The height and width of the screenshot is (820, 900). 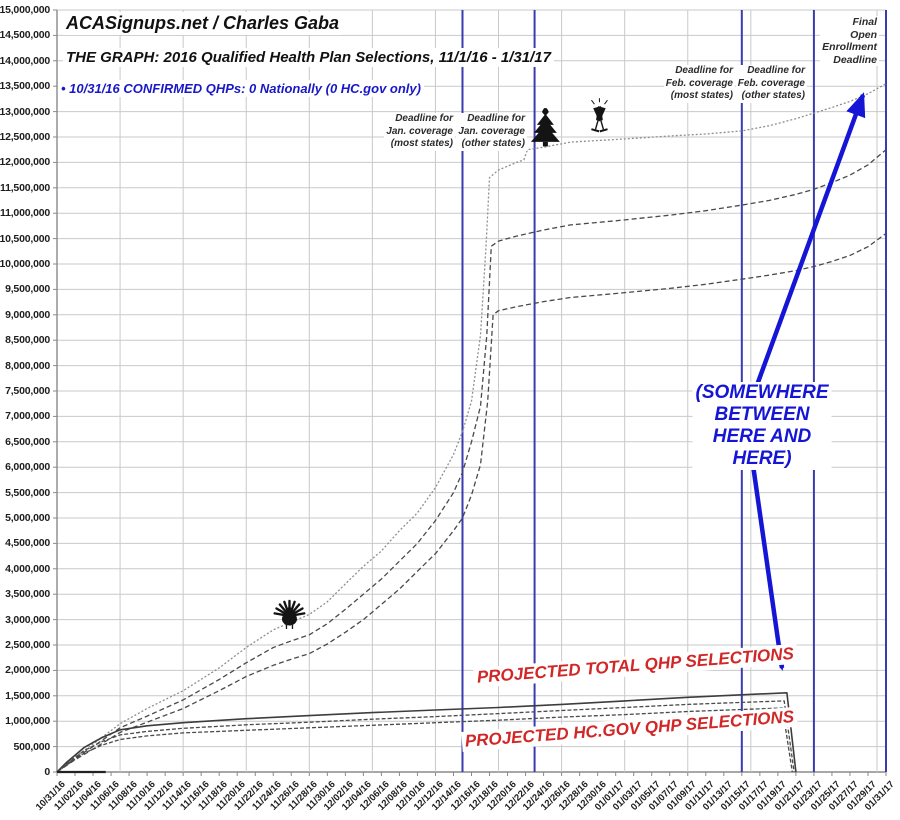 I want to click on site-name: ACASignups.net / Charles Gaba, so click(x=203, y=23).